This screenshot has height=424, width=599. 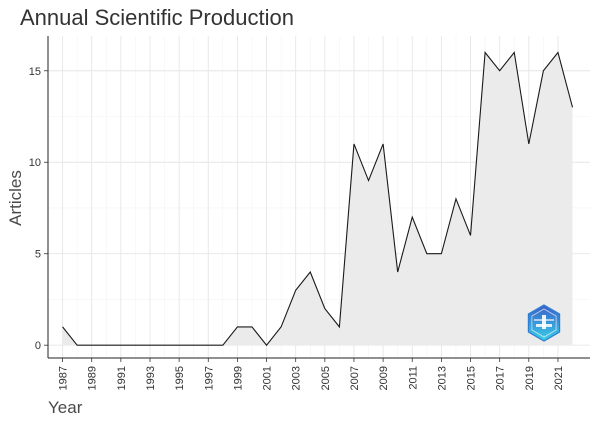 I want to click on y-tick-label: 10, so click(x=35, y=163).